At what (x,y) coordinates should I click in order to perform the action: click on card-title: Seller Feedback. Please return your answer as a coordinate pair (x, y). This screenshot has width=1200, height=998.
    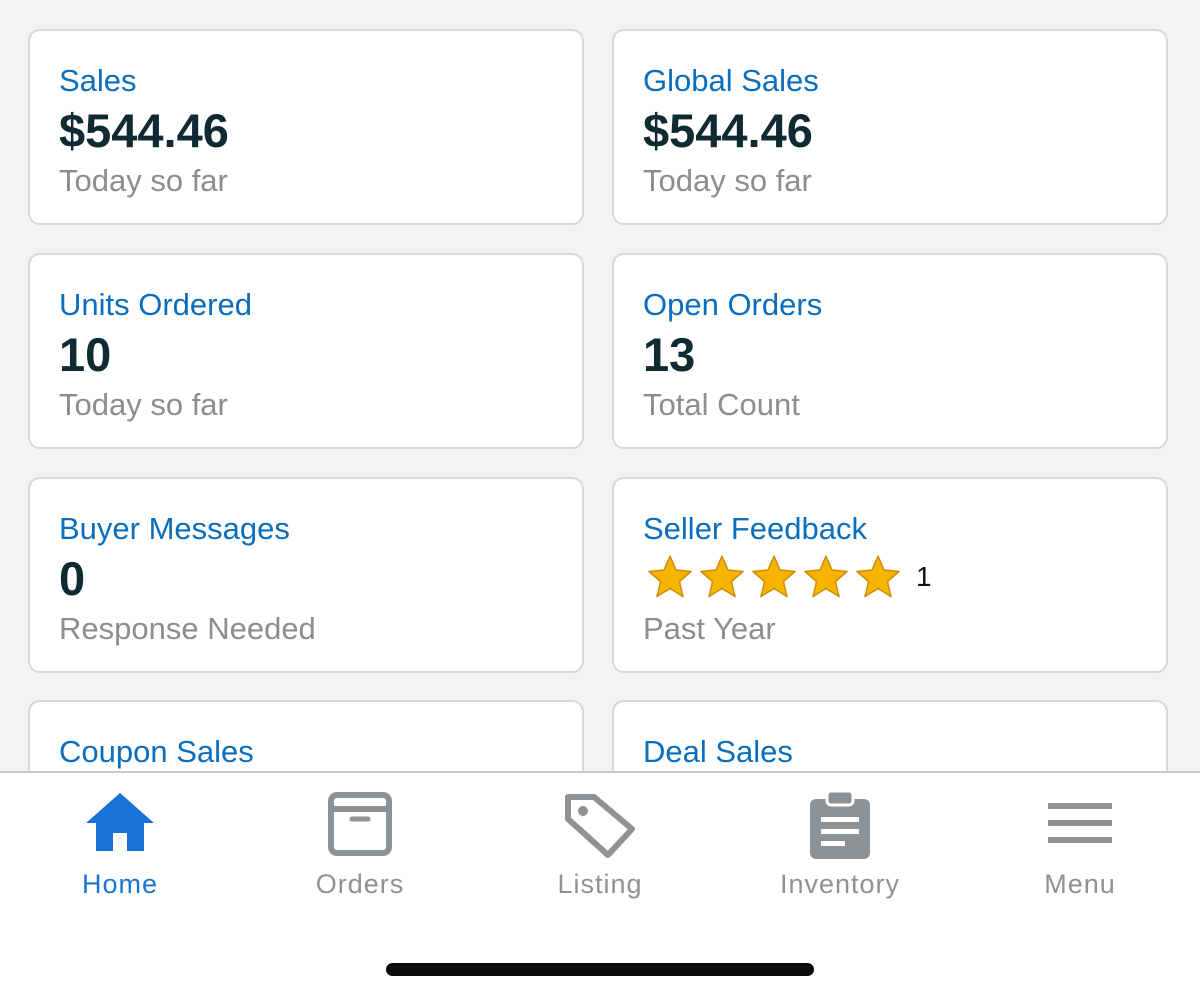
    Looking at the image, I should click on (755, 528).